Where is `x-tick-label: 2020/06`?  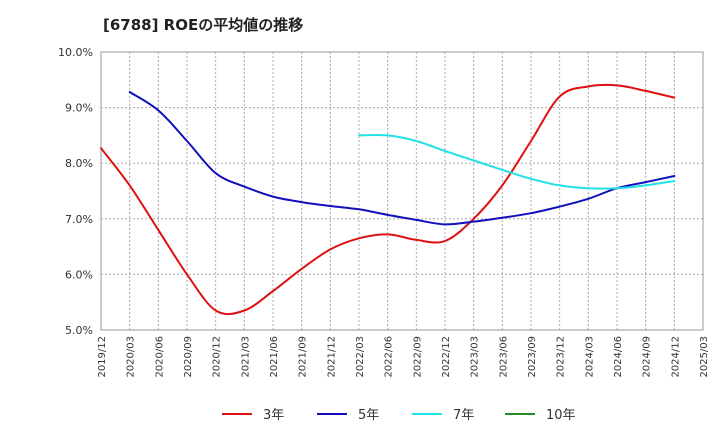 x-tick-label: 2020/06 is located at coordinates (159, 357).